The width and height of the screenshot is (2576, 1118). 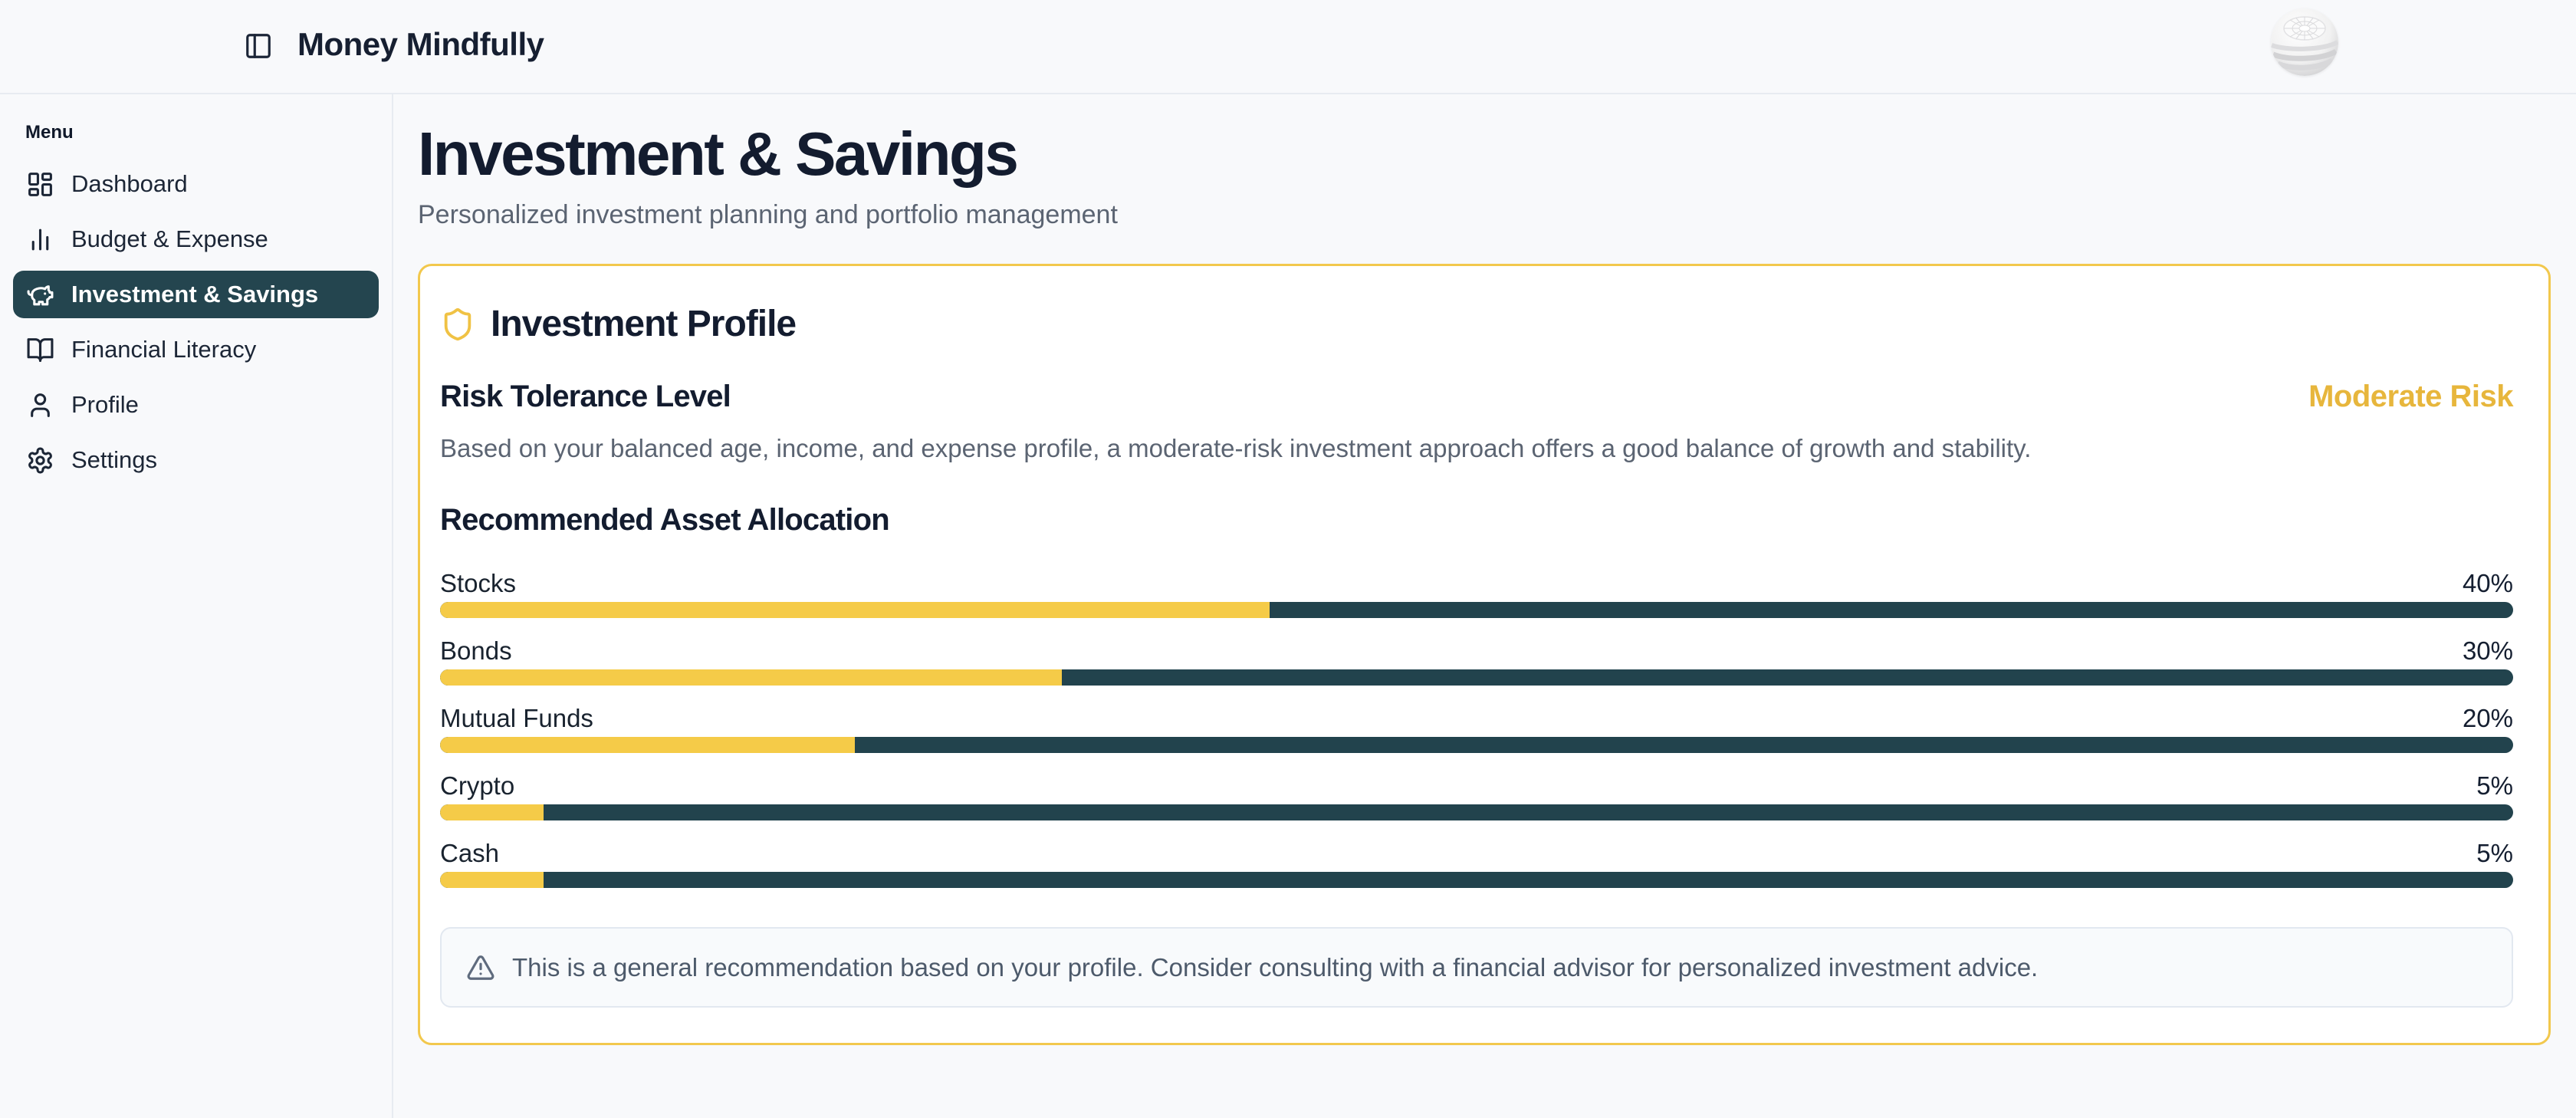 I want to click on alert-triangle-icon, so click(x=481, y=968).